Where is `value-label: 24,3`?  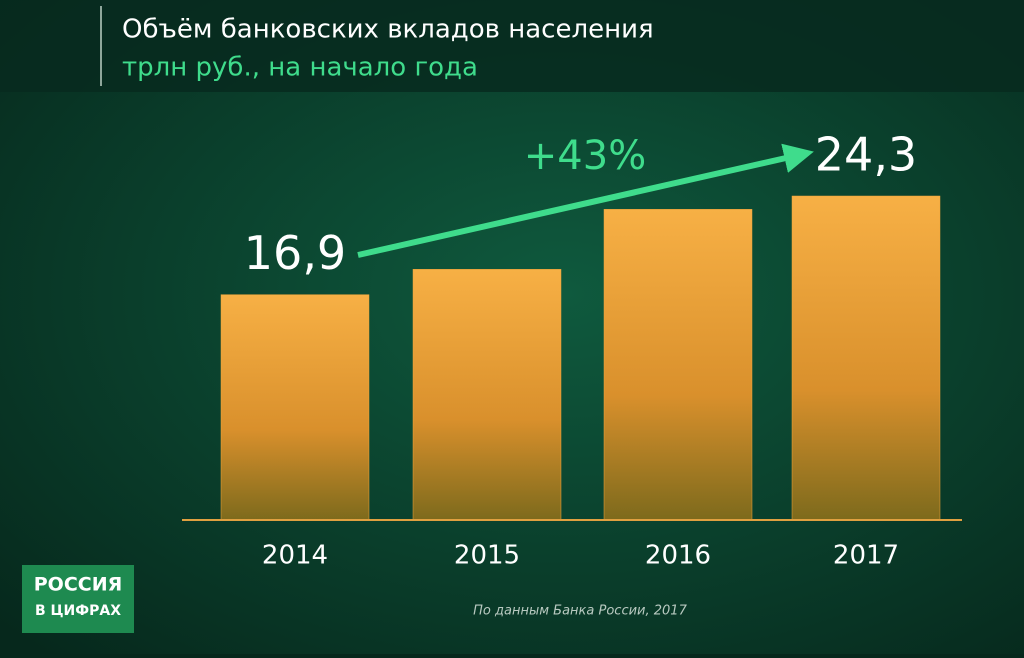
value-label: 24,3 is located at coordinates (866, 155).